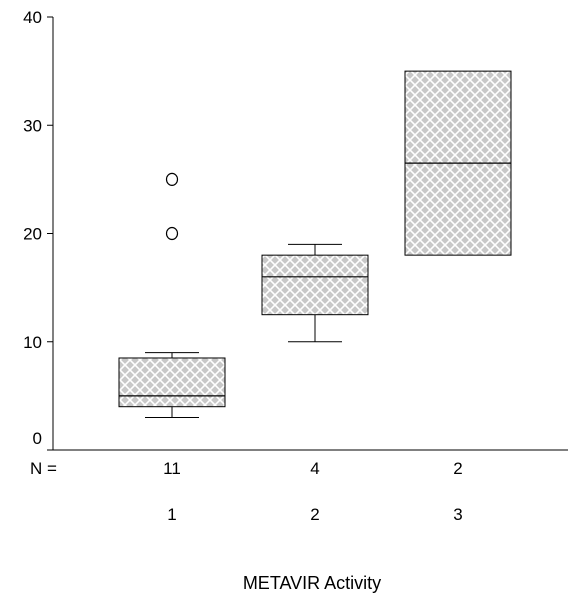 Image resolution: width=568 pixels, height=598 pixels. Describe the element at coordinates (32, 17) in the screenshot. I see `y-tick-label: 40` at that location.